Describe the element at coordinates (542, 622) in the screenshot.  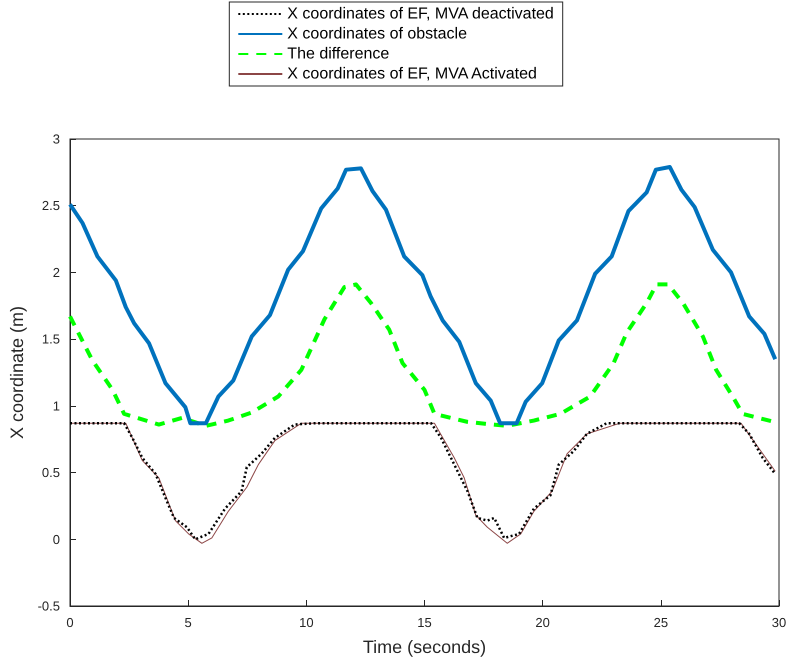
I see `x-tick-label: 20` at that location.